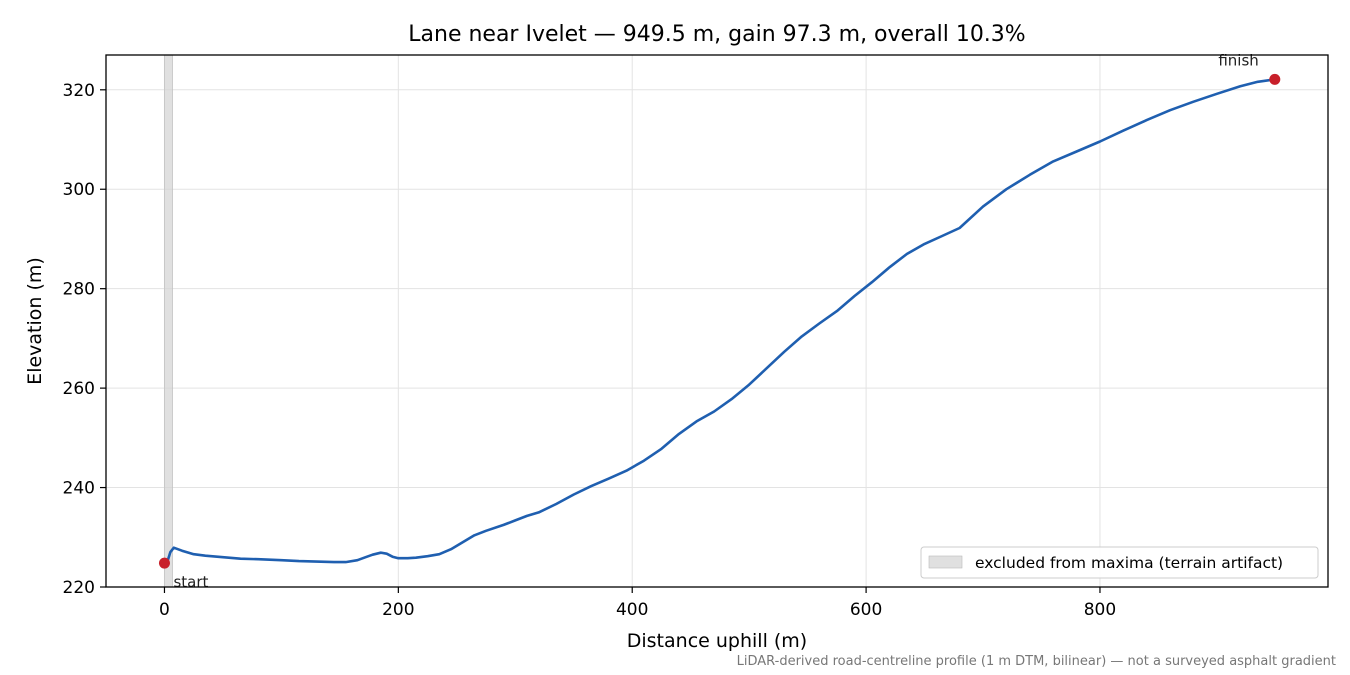 This screenshot has width=1350, height=675. I want to click on excluded-region-layer, so click(168, 321).